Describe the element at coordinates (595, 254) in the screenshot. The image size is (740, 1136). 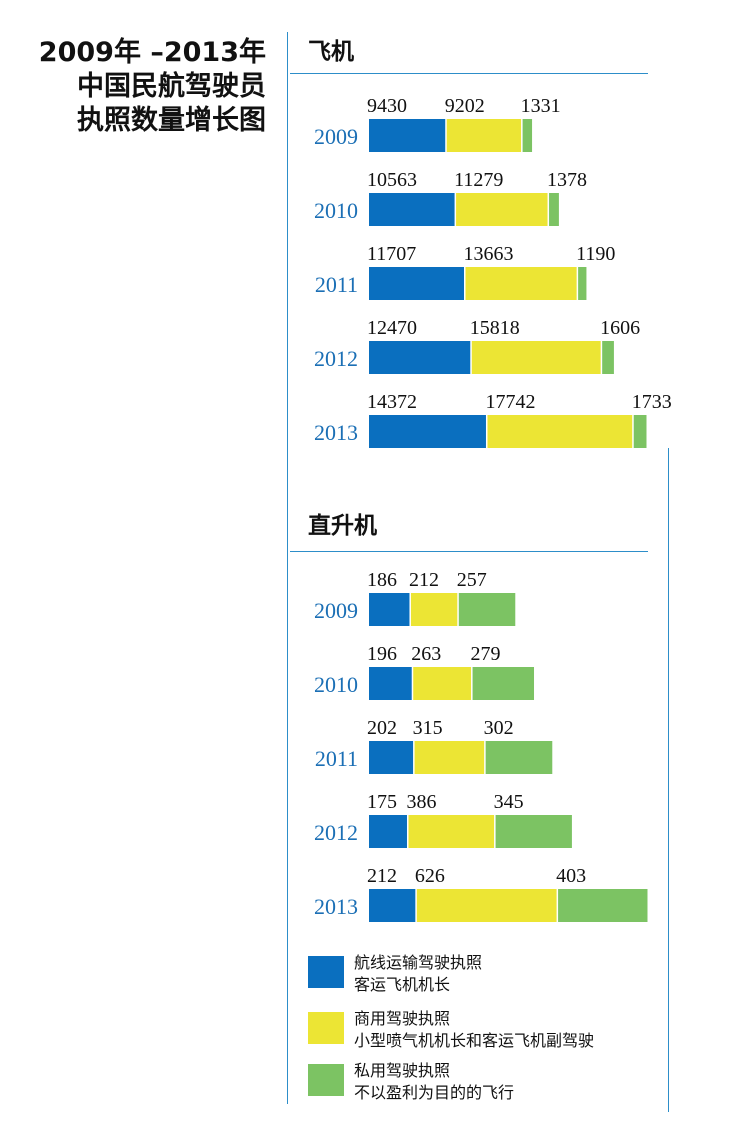
I see `airplane-value-label-private-2011: 1190` at that location.